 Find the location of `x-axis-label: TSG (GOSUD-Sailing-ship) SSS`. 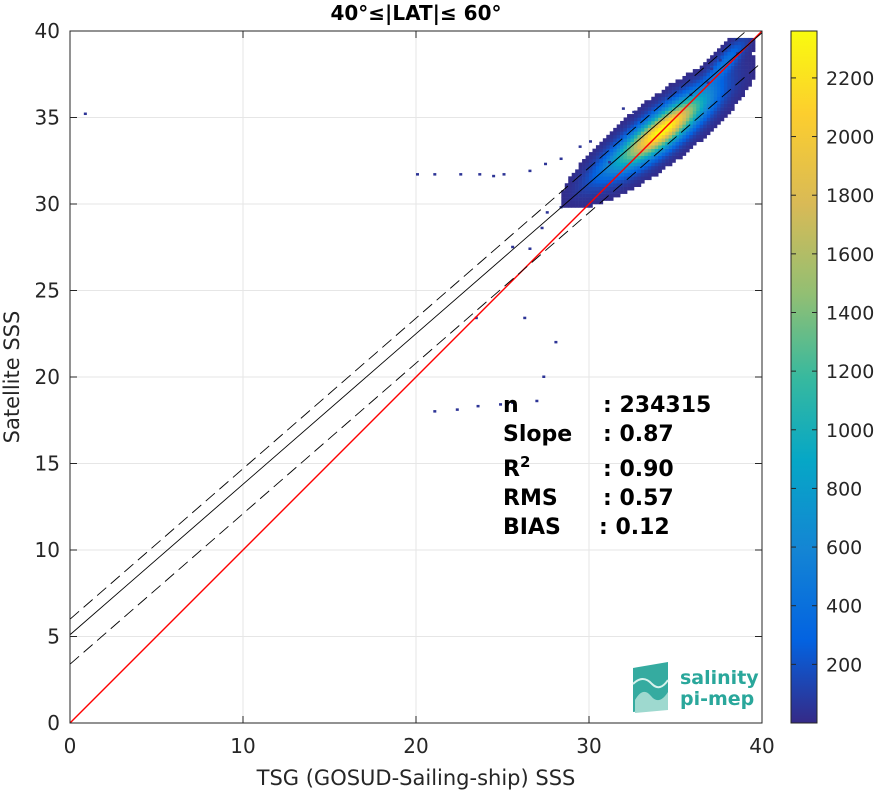

x-axis-label: TSG (GOSUD-Sailing-ship) SSS is located at coordinates (416, 778).